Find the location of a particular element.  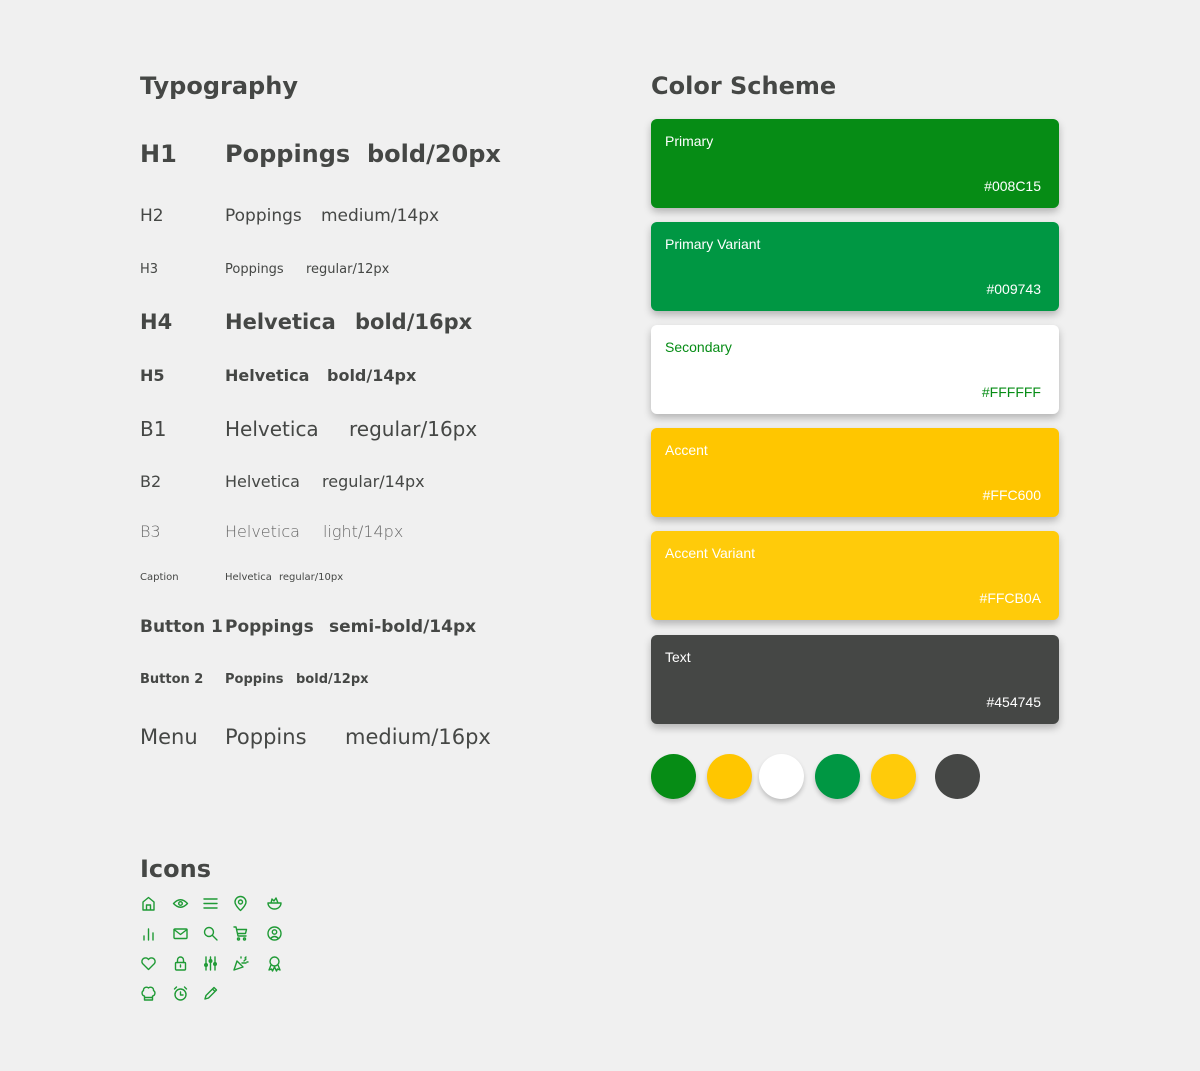

color-card: Secondary #FFFFFF is located at coordinates (855, 369).